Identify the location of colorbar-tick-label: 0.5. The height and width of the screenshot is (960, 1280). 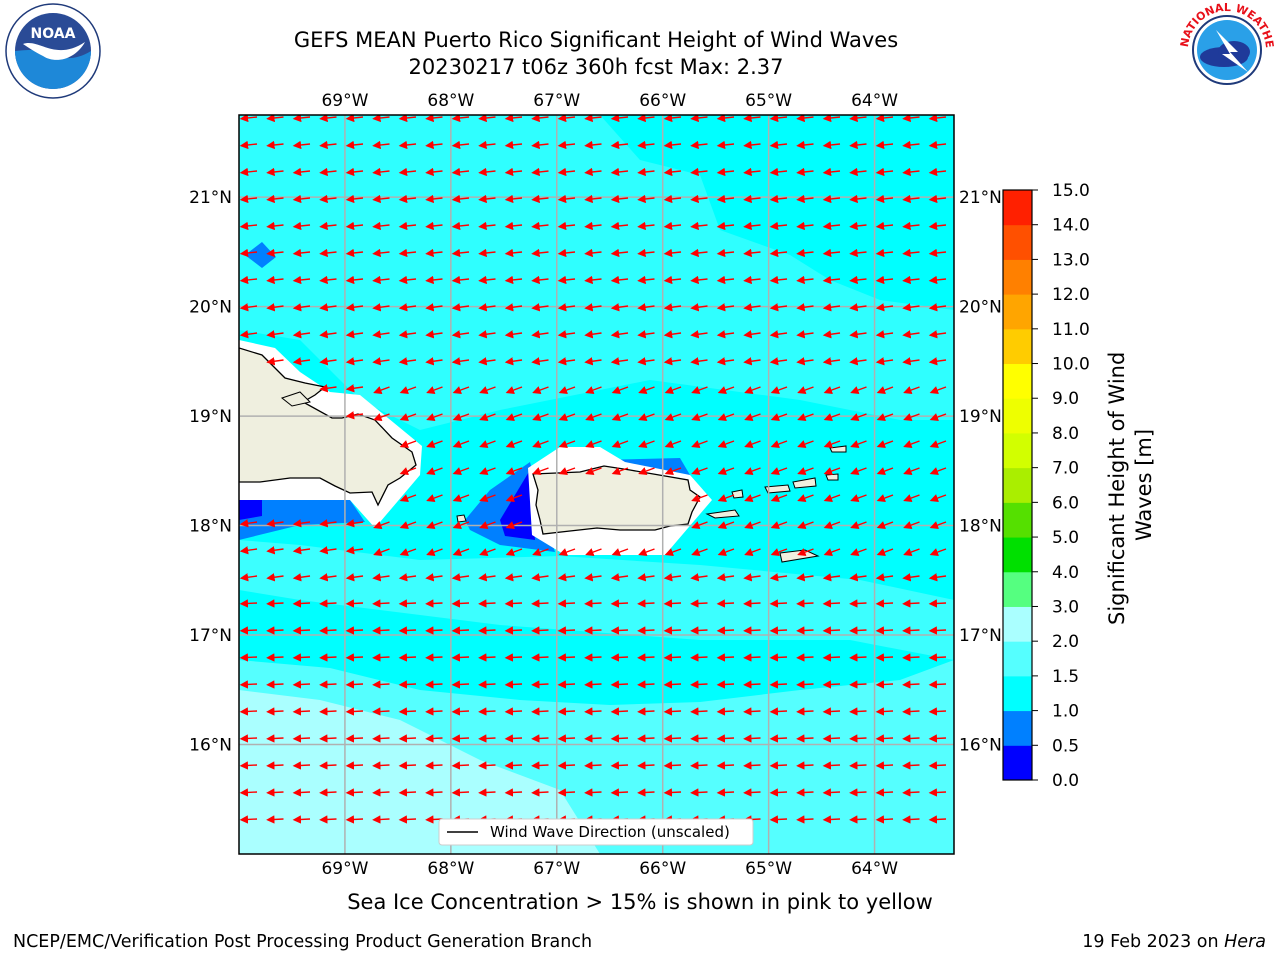
(1065, 746).